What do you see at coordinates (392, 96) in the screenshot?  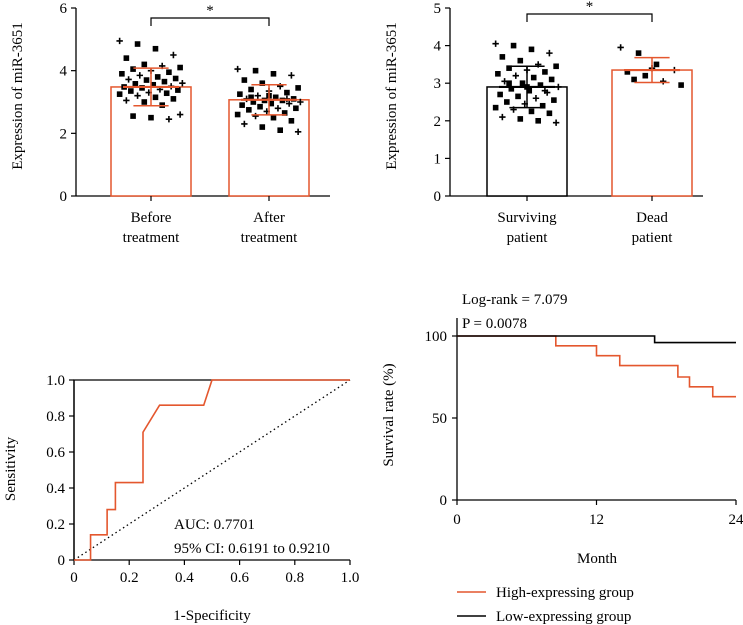 I see `y-axis-label: Expression of miR-3651` at bounding box center [392, 96].